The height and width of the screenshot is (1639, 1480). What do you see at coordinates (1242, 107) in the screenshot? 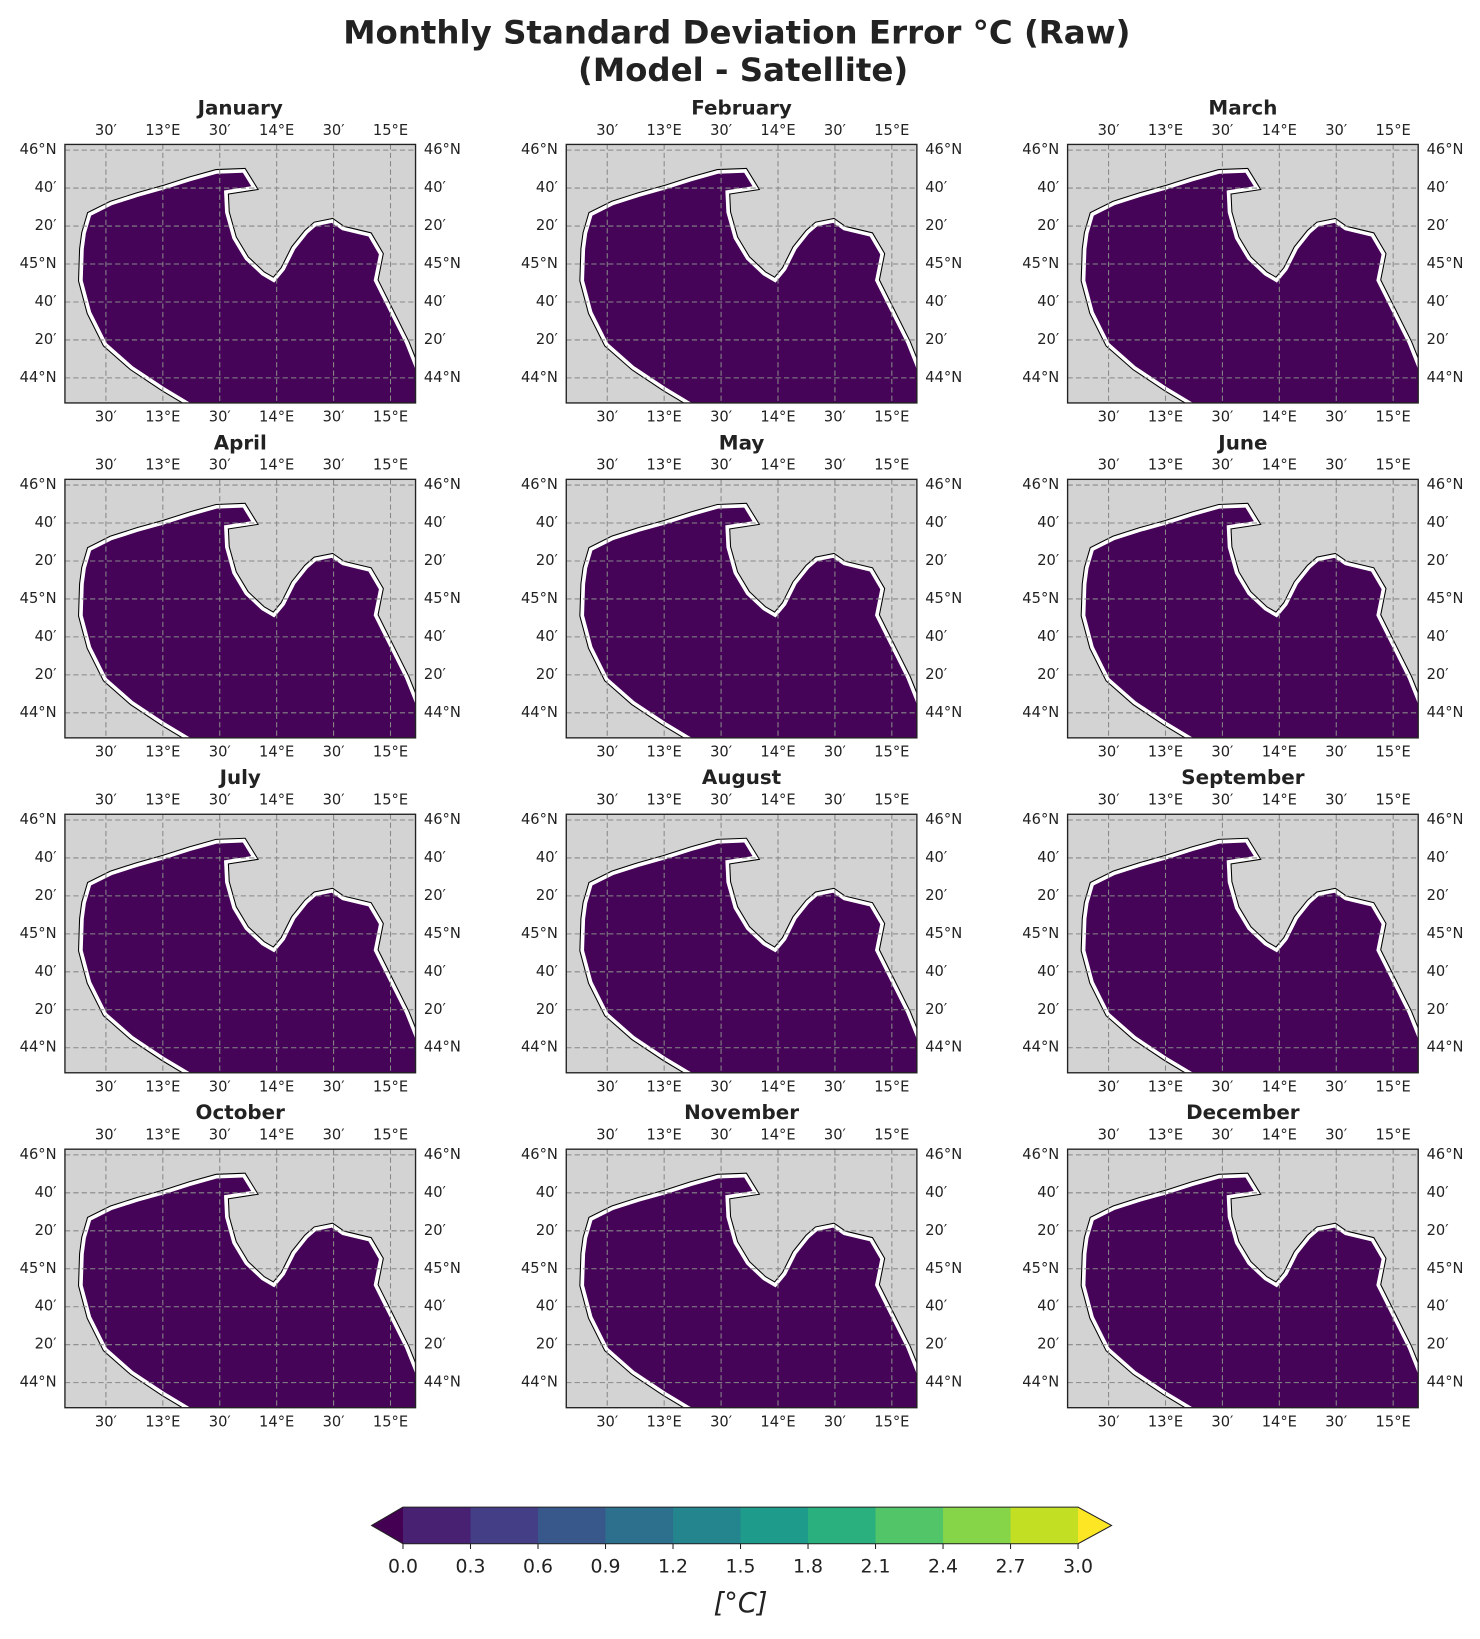
I see `panel-title: March` at bounding box center [1242, 107].